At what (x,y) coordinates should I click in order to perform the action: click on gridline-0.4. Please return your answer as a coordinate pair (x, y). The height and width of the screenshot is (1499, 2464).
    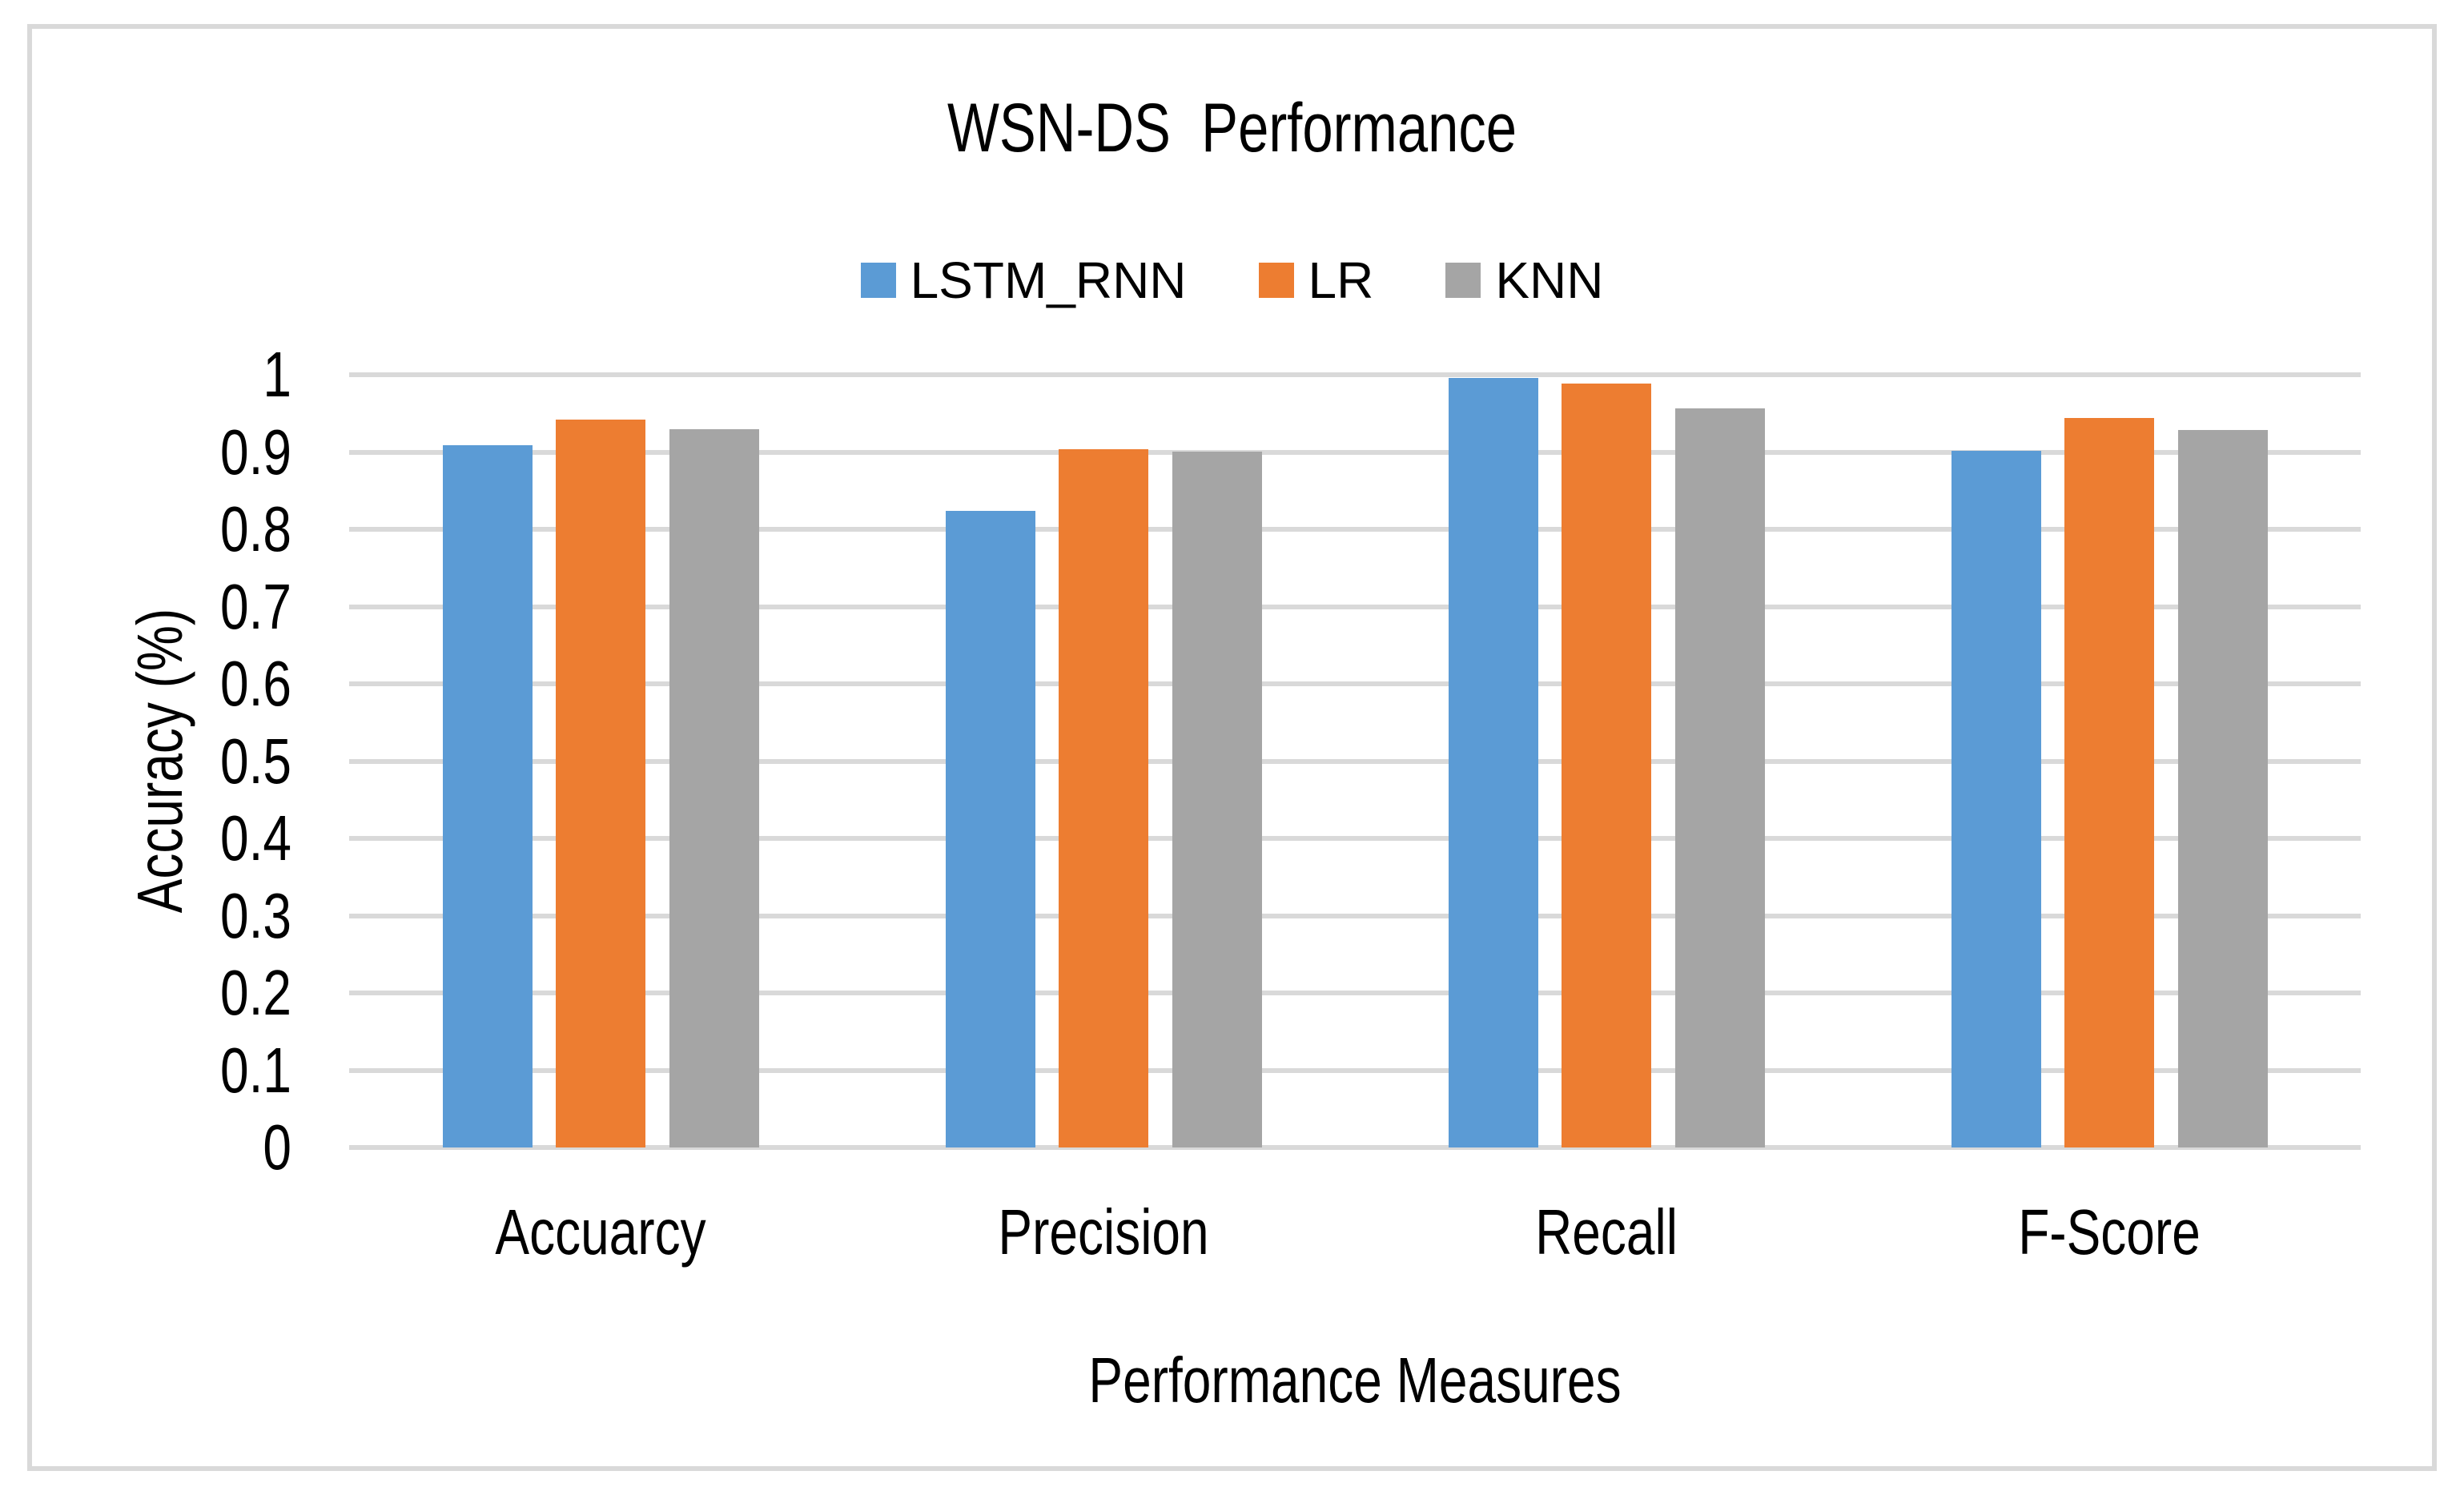
    Looking at the image, I should click on (1355, 838).